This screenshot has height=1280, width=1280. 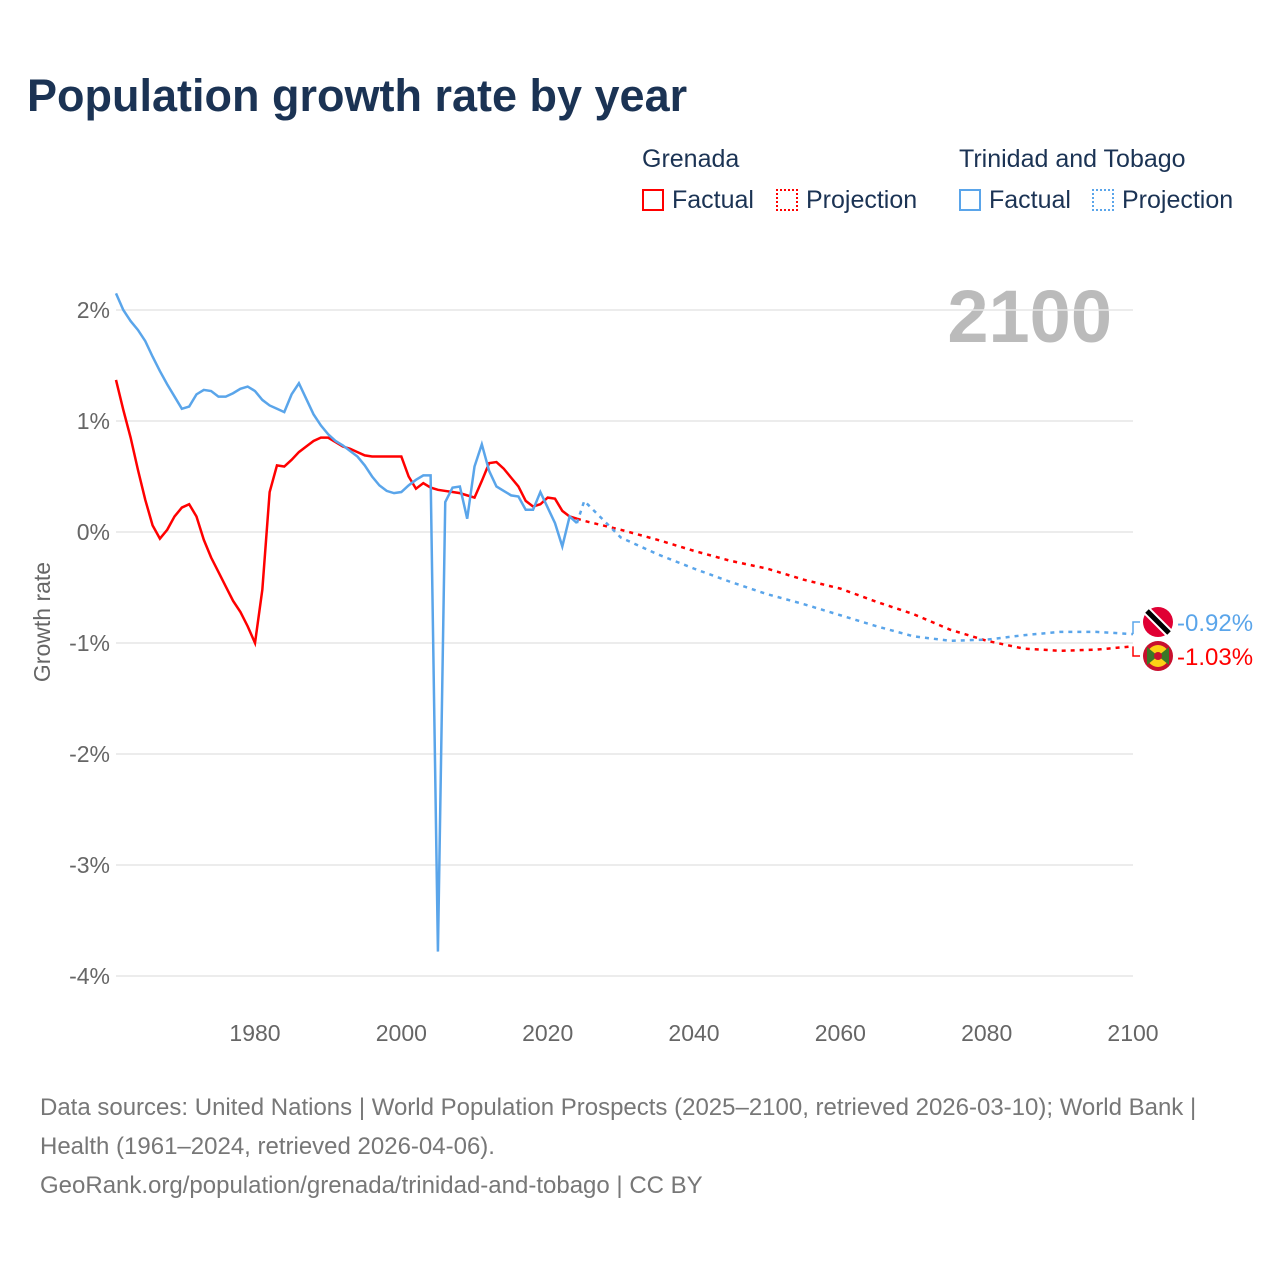 What do you see at coordinates (93, 310) in the screenshot?
I see `y-tick-label: 2%` at bounding box center [93, 310].